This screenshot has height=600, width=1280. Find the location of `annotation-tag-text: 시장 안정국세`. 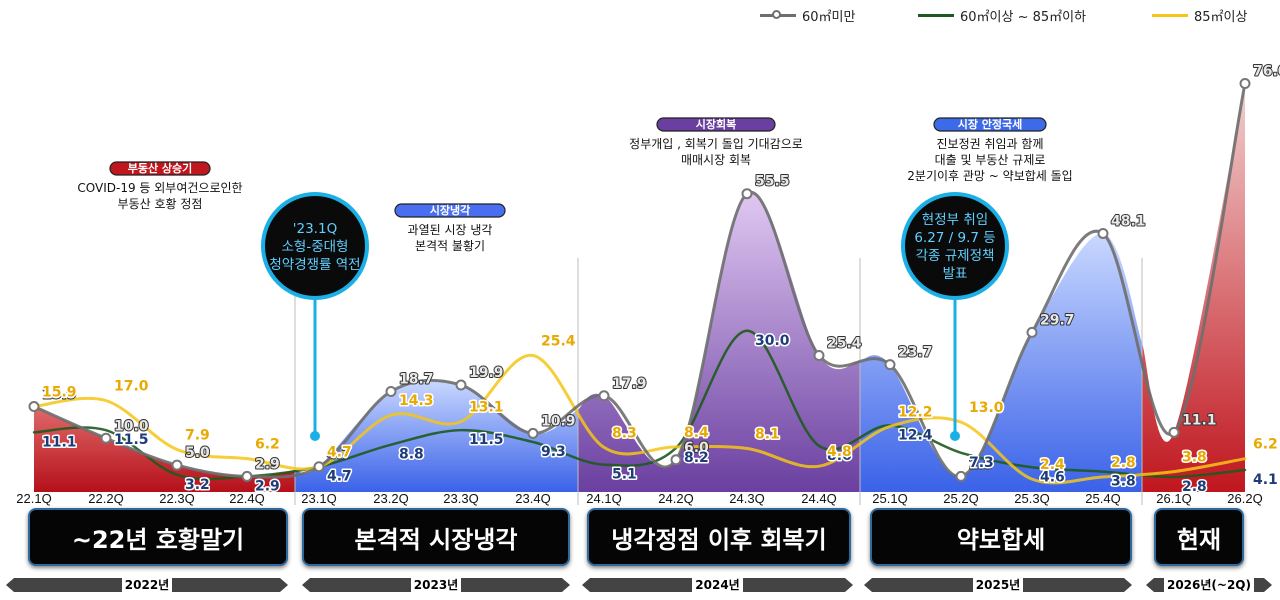

annotation-tag-text: 시장 안정국세 is located at coordinates (990, 124).